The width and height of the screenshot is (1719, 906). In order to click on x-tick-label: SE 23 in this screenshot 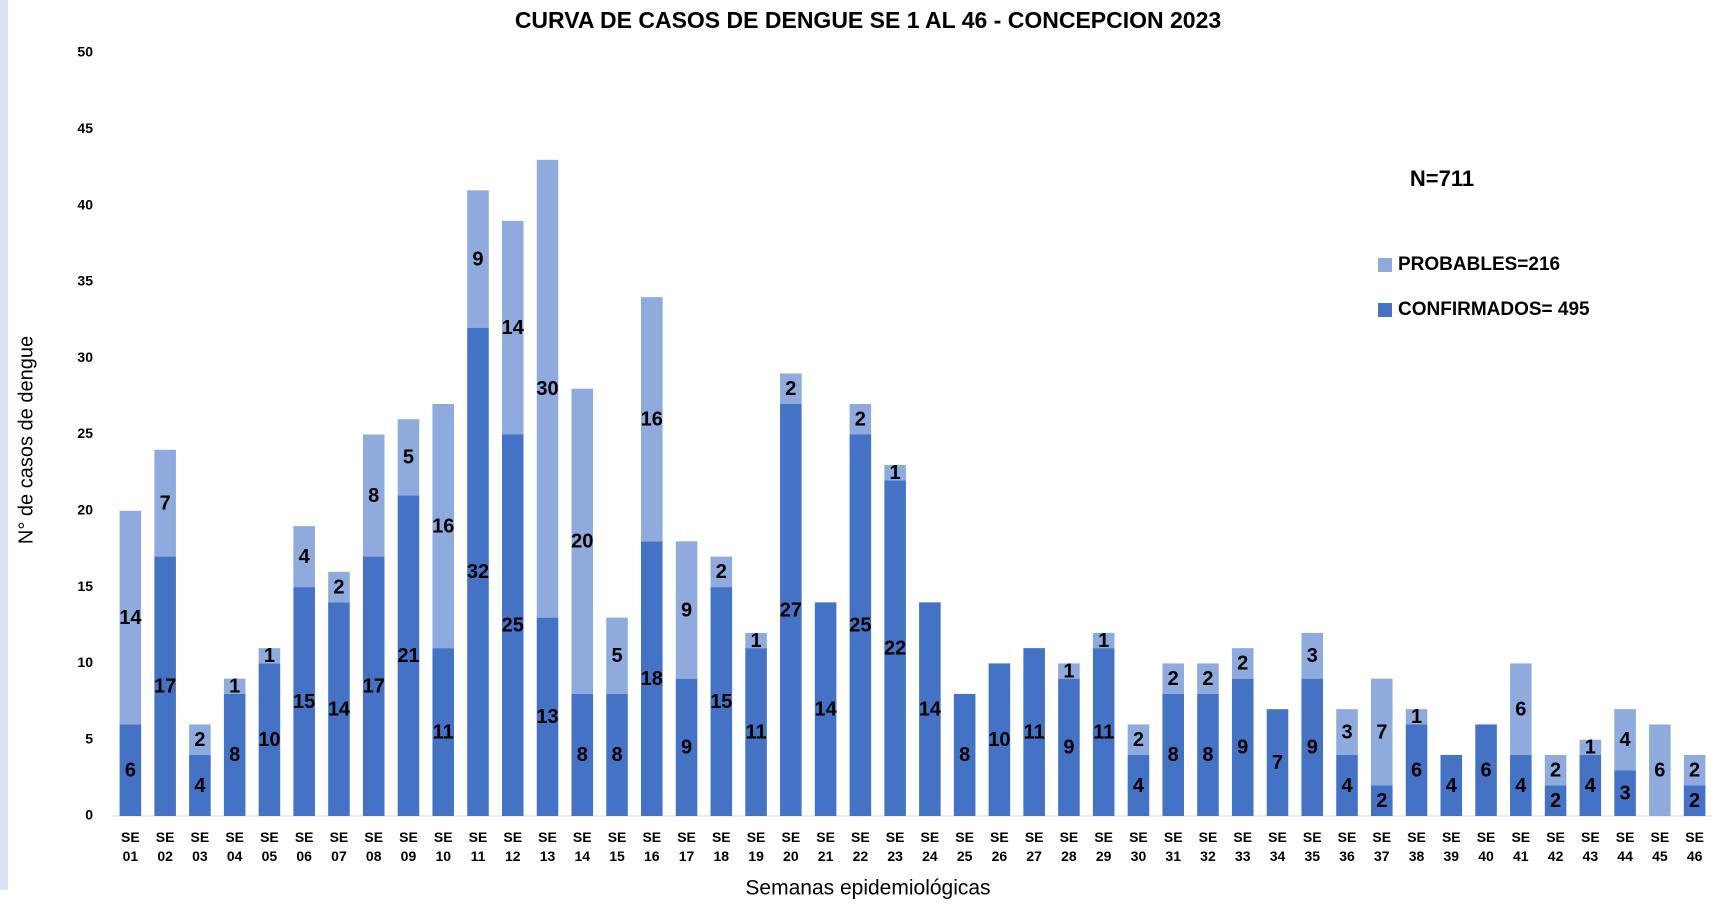, I will do `click(895, 846)`.